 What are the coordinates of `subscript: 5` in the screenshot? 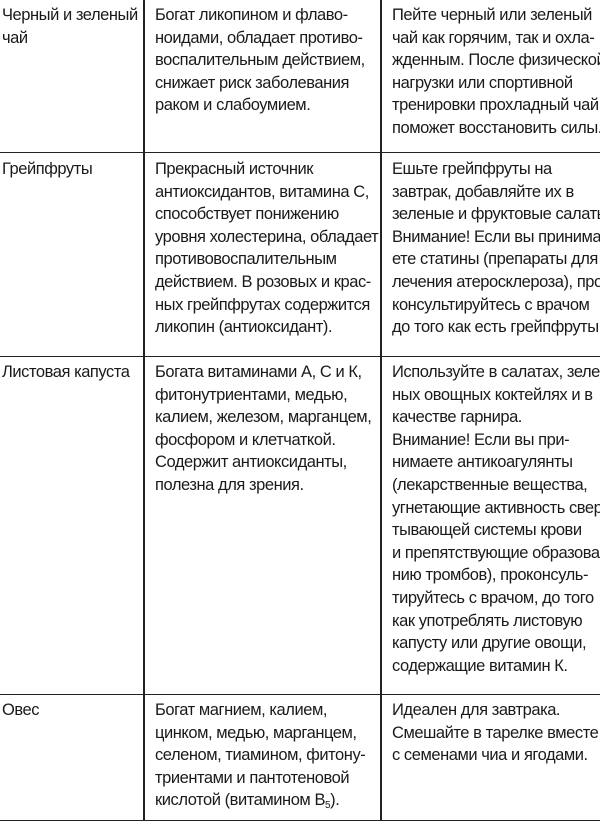 It's located at (328, 806).